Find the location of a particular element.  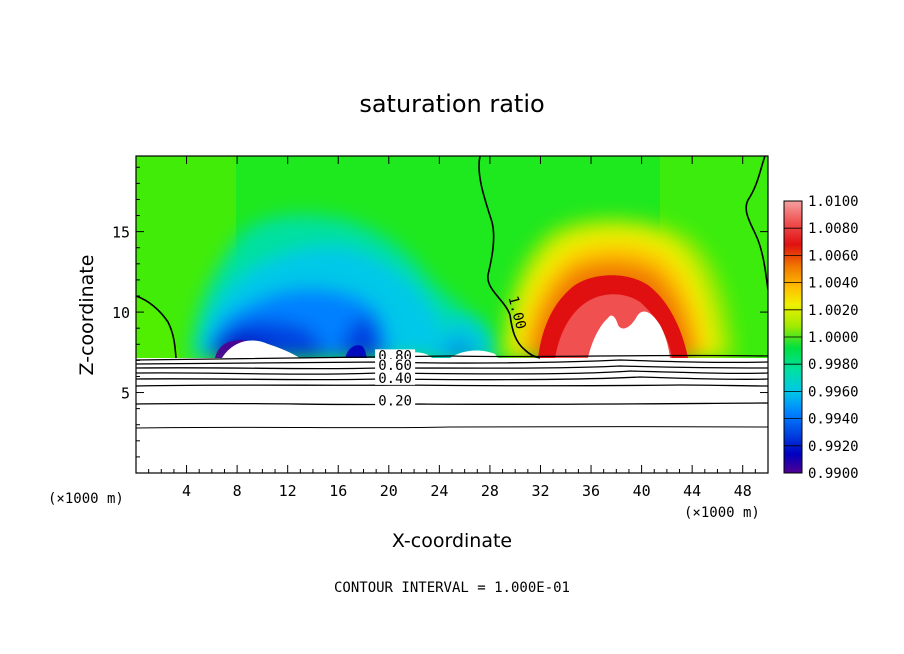

y-tick-label: 5 is located at coordinates (125, 394).